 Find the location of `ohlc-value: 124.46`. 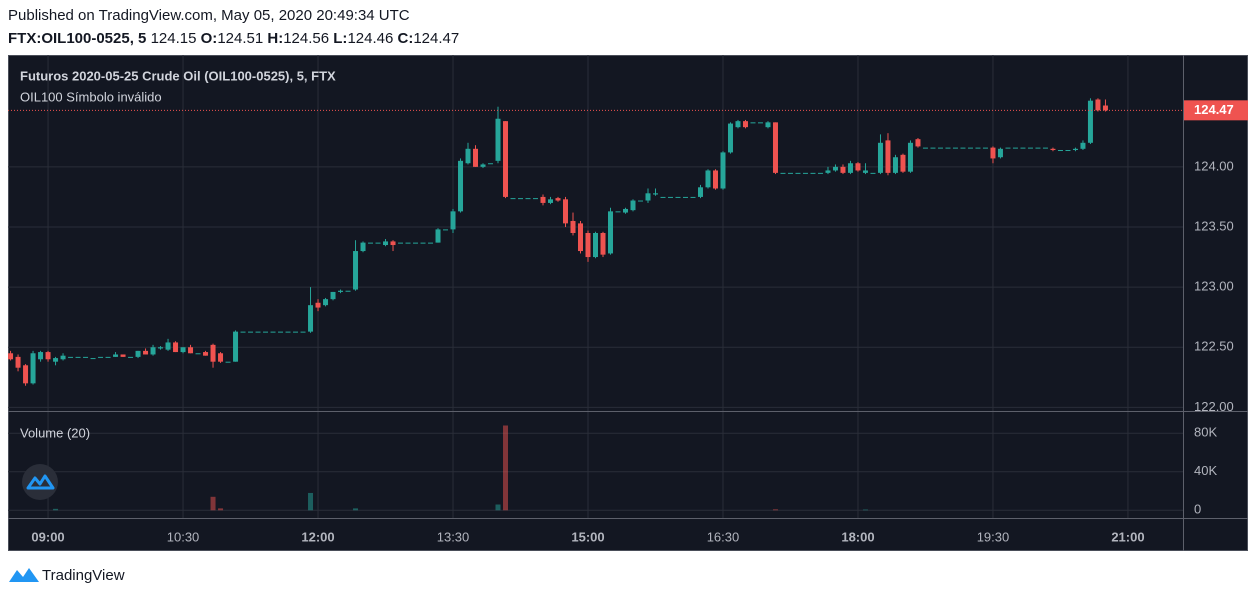

ohlc-value: 124.46 is located at coordinates (370, 38).